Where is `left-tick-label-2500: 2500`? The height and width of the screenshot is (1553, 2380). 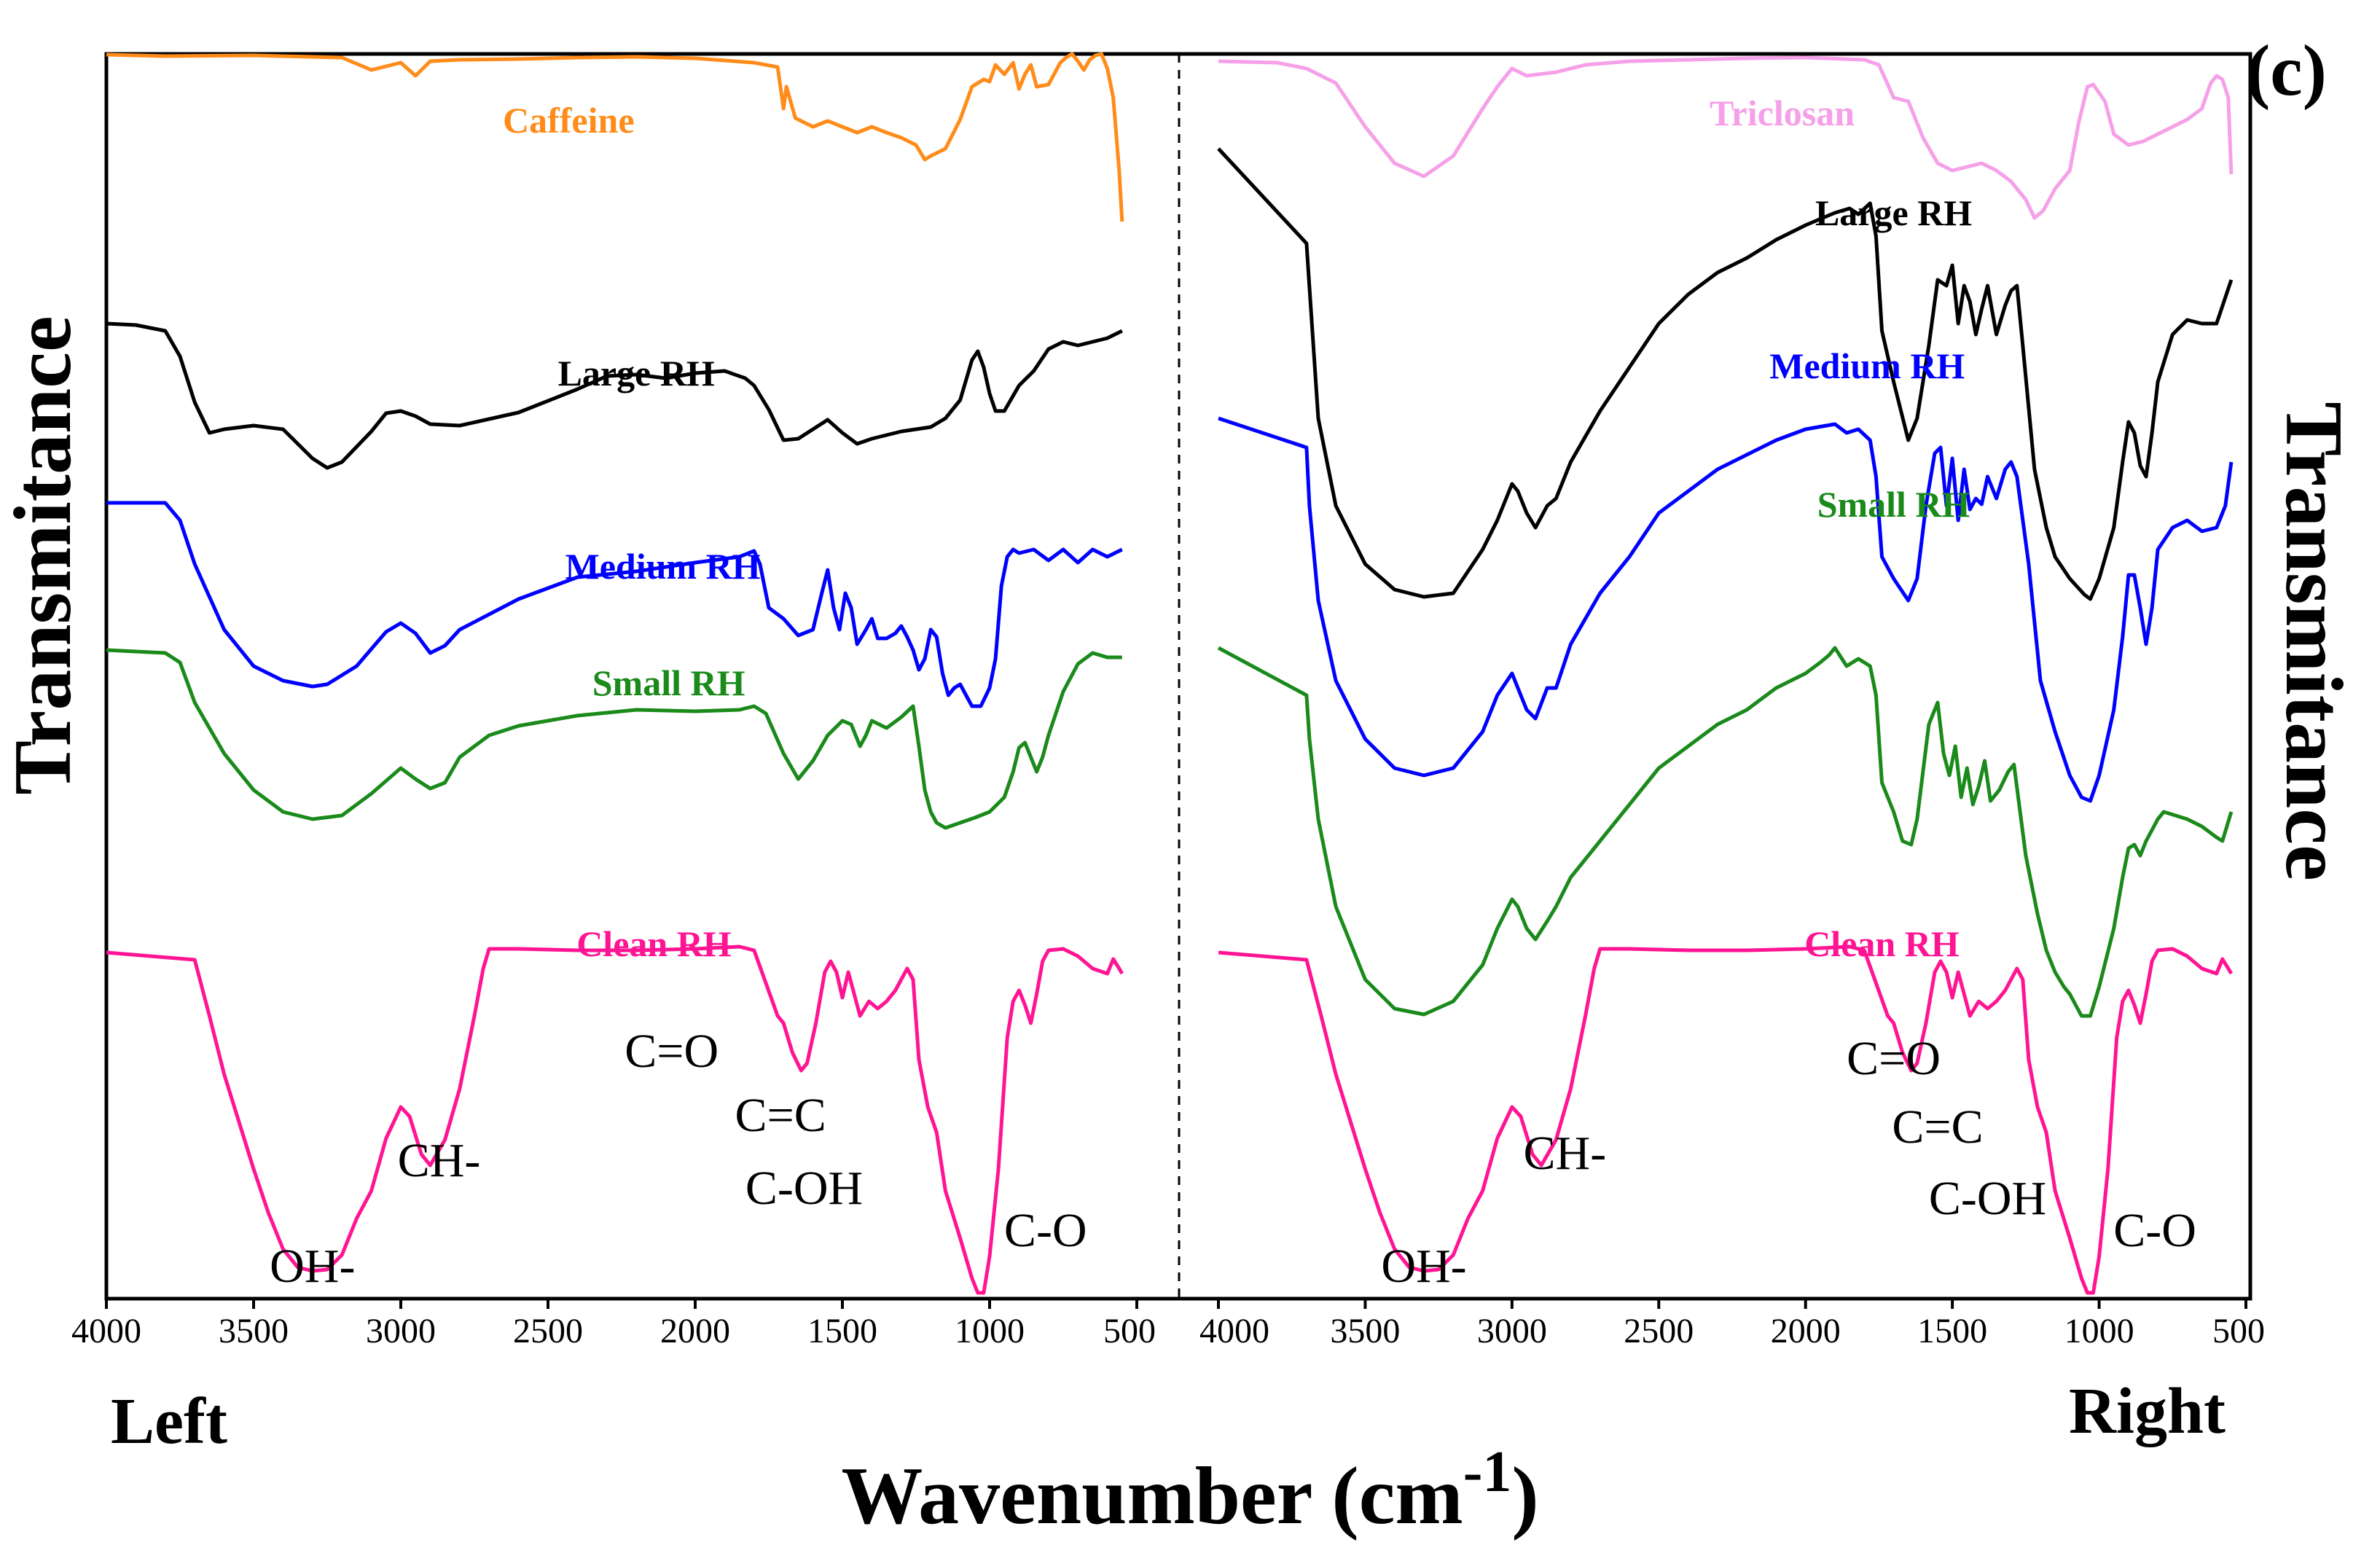 left-tick-label-2500: 2500 is located at coordinates (548, 1331).